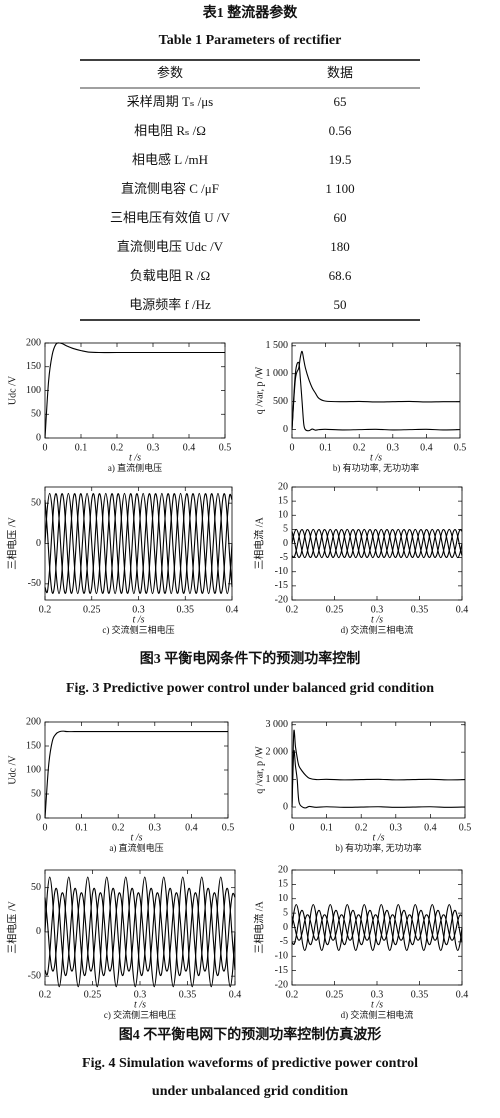  Describe the element at coordinates (170, 130) in the screenshot. I see `table-cell: 相电阻 Rₛ /Ω` at that location.